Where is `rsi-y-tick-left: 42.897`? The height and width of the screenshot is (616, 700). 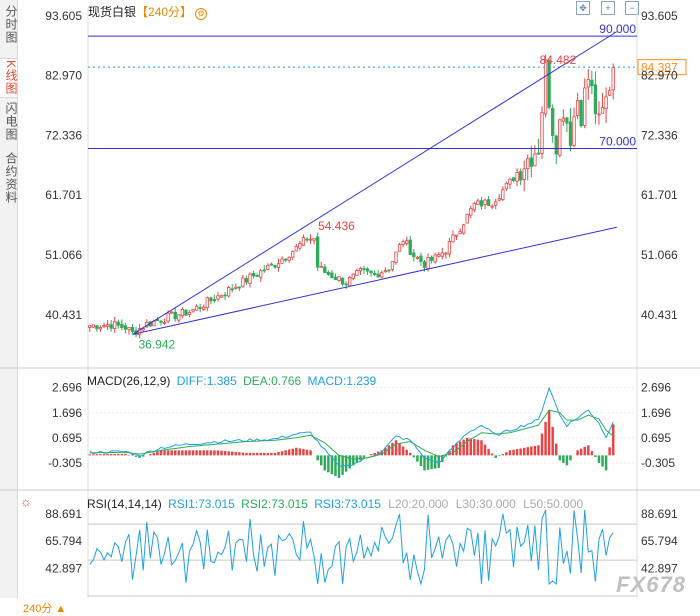 rsi-y-tick-left: 42.897 is located at coordinates (63, 569).